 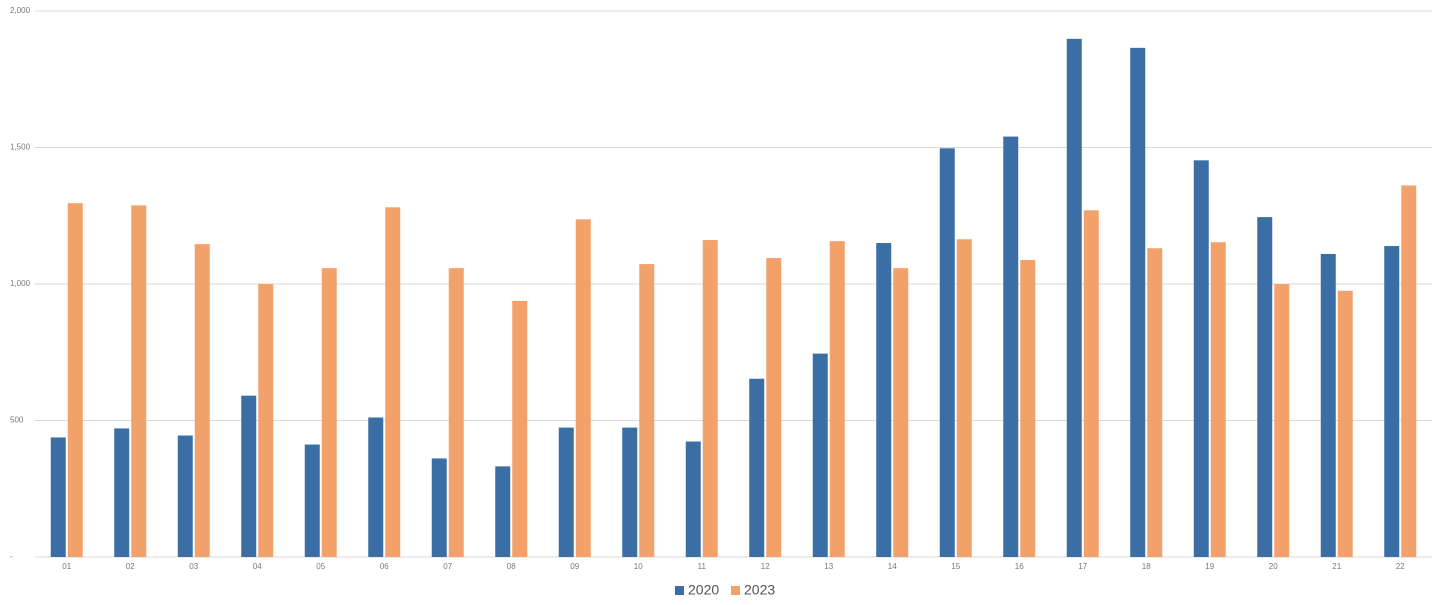 What do you see at coordinates (511, 566) in the screenshot?
I see `x-tick-label: 08` at bounding box center [511, 566].